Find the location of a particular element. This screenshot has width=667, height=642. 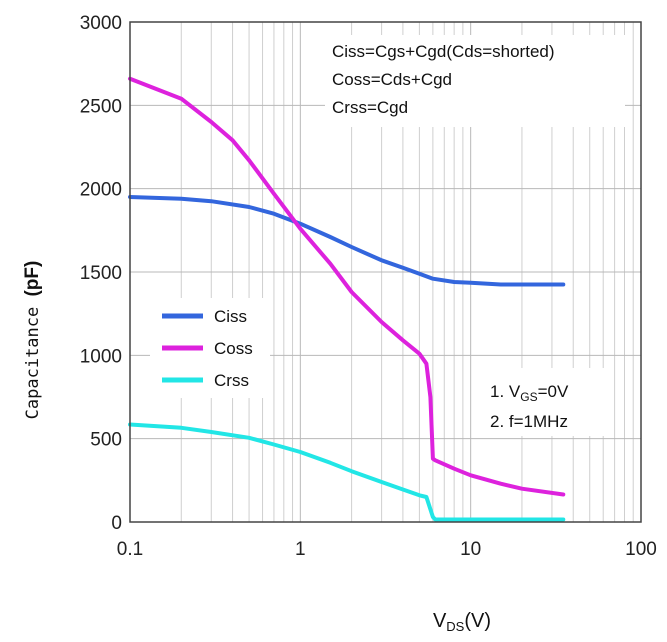

y-tick-label: 1500 is located at coordinates (101, 273).